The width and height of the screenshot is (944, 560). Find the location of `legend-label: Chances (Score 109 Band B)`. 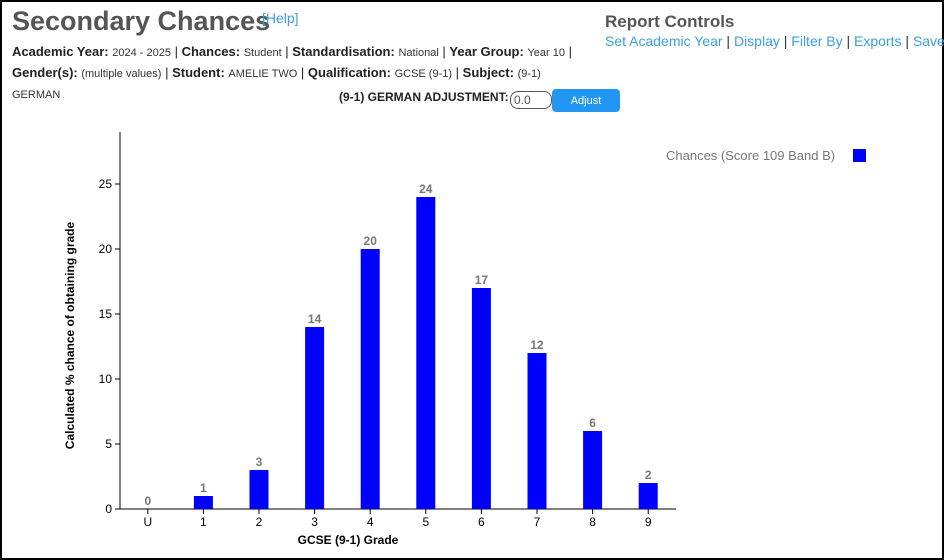

legend-label: Chances (Score 109 Band B) is located at coordinates (751, 155).